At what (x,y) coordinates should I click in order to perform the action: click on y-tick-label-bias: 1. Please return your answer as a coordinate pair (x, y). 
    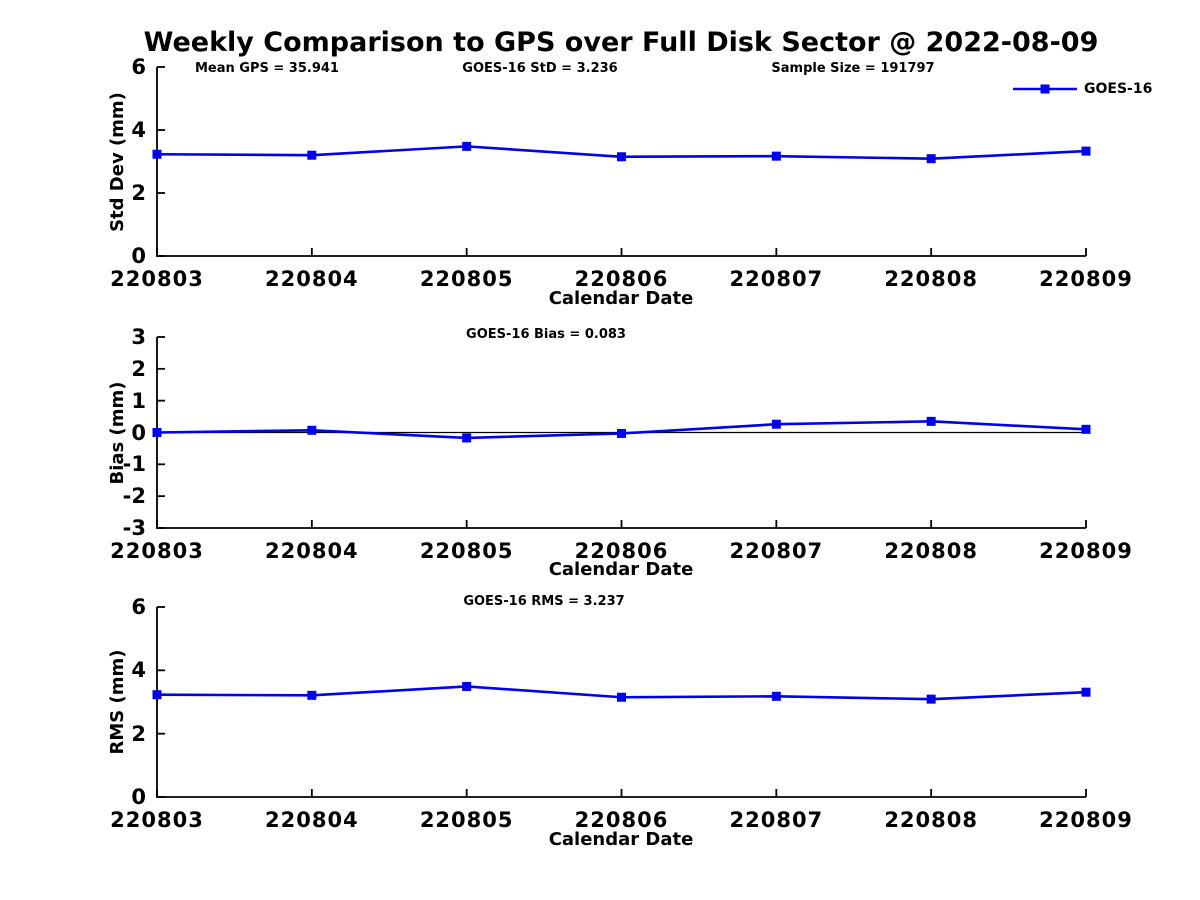
    Looking at the image, I should click on (138, 400).